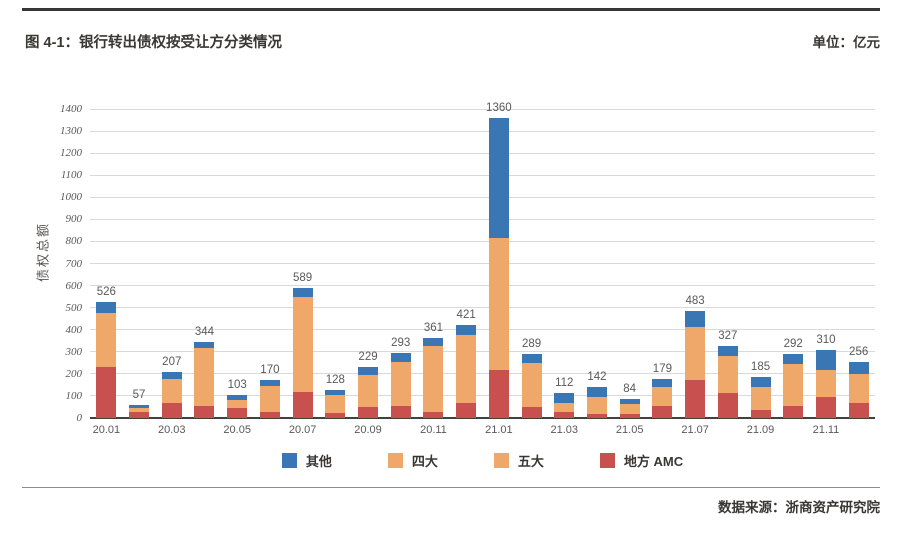 The width and height of the screenshot is (900, 534). Describe the element at coordinates (846, 42) in the screenshot. I see `unit-label: 单位：亿元` at that location.